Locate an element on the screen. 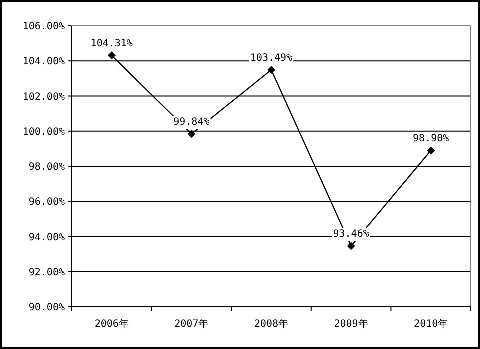 The width and height of the screenshot is (480, 349). y-tick-label: 100.00% is located at coordinates (43, 132).